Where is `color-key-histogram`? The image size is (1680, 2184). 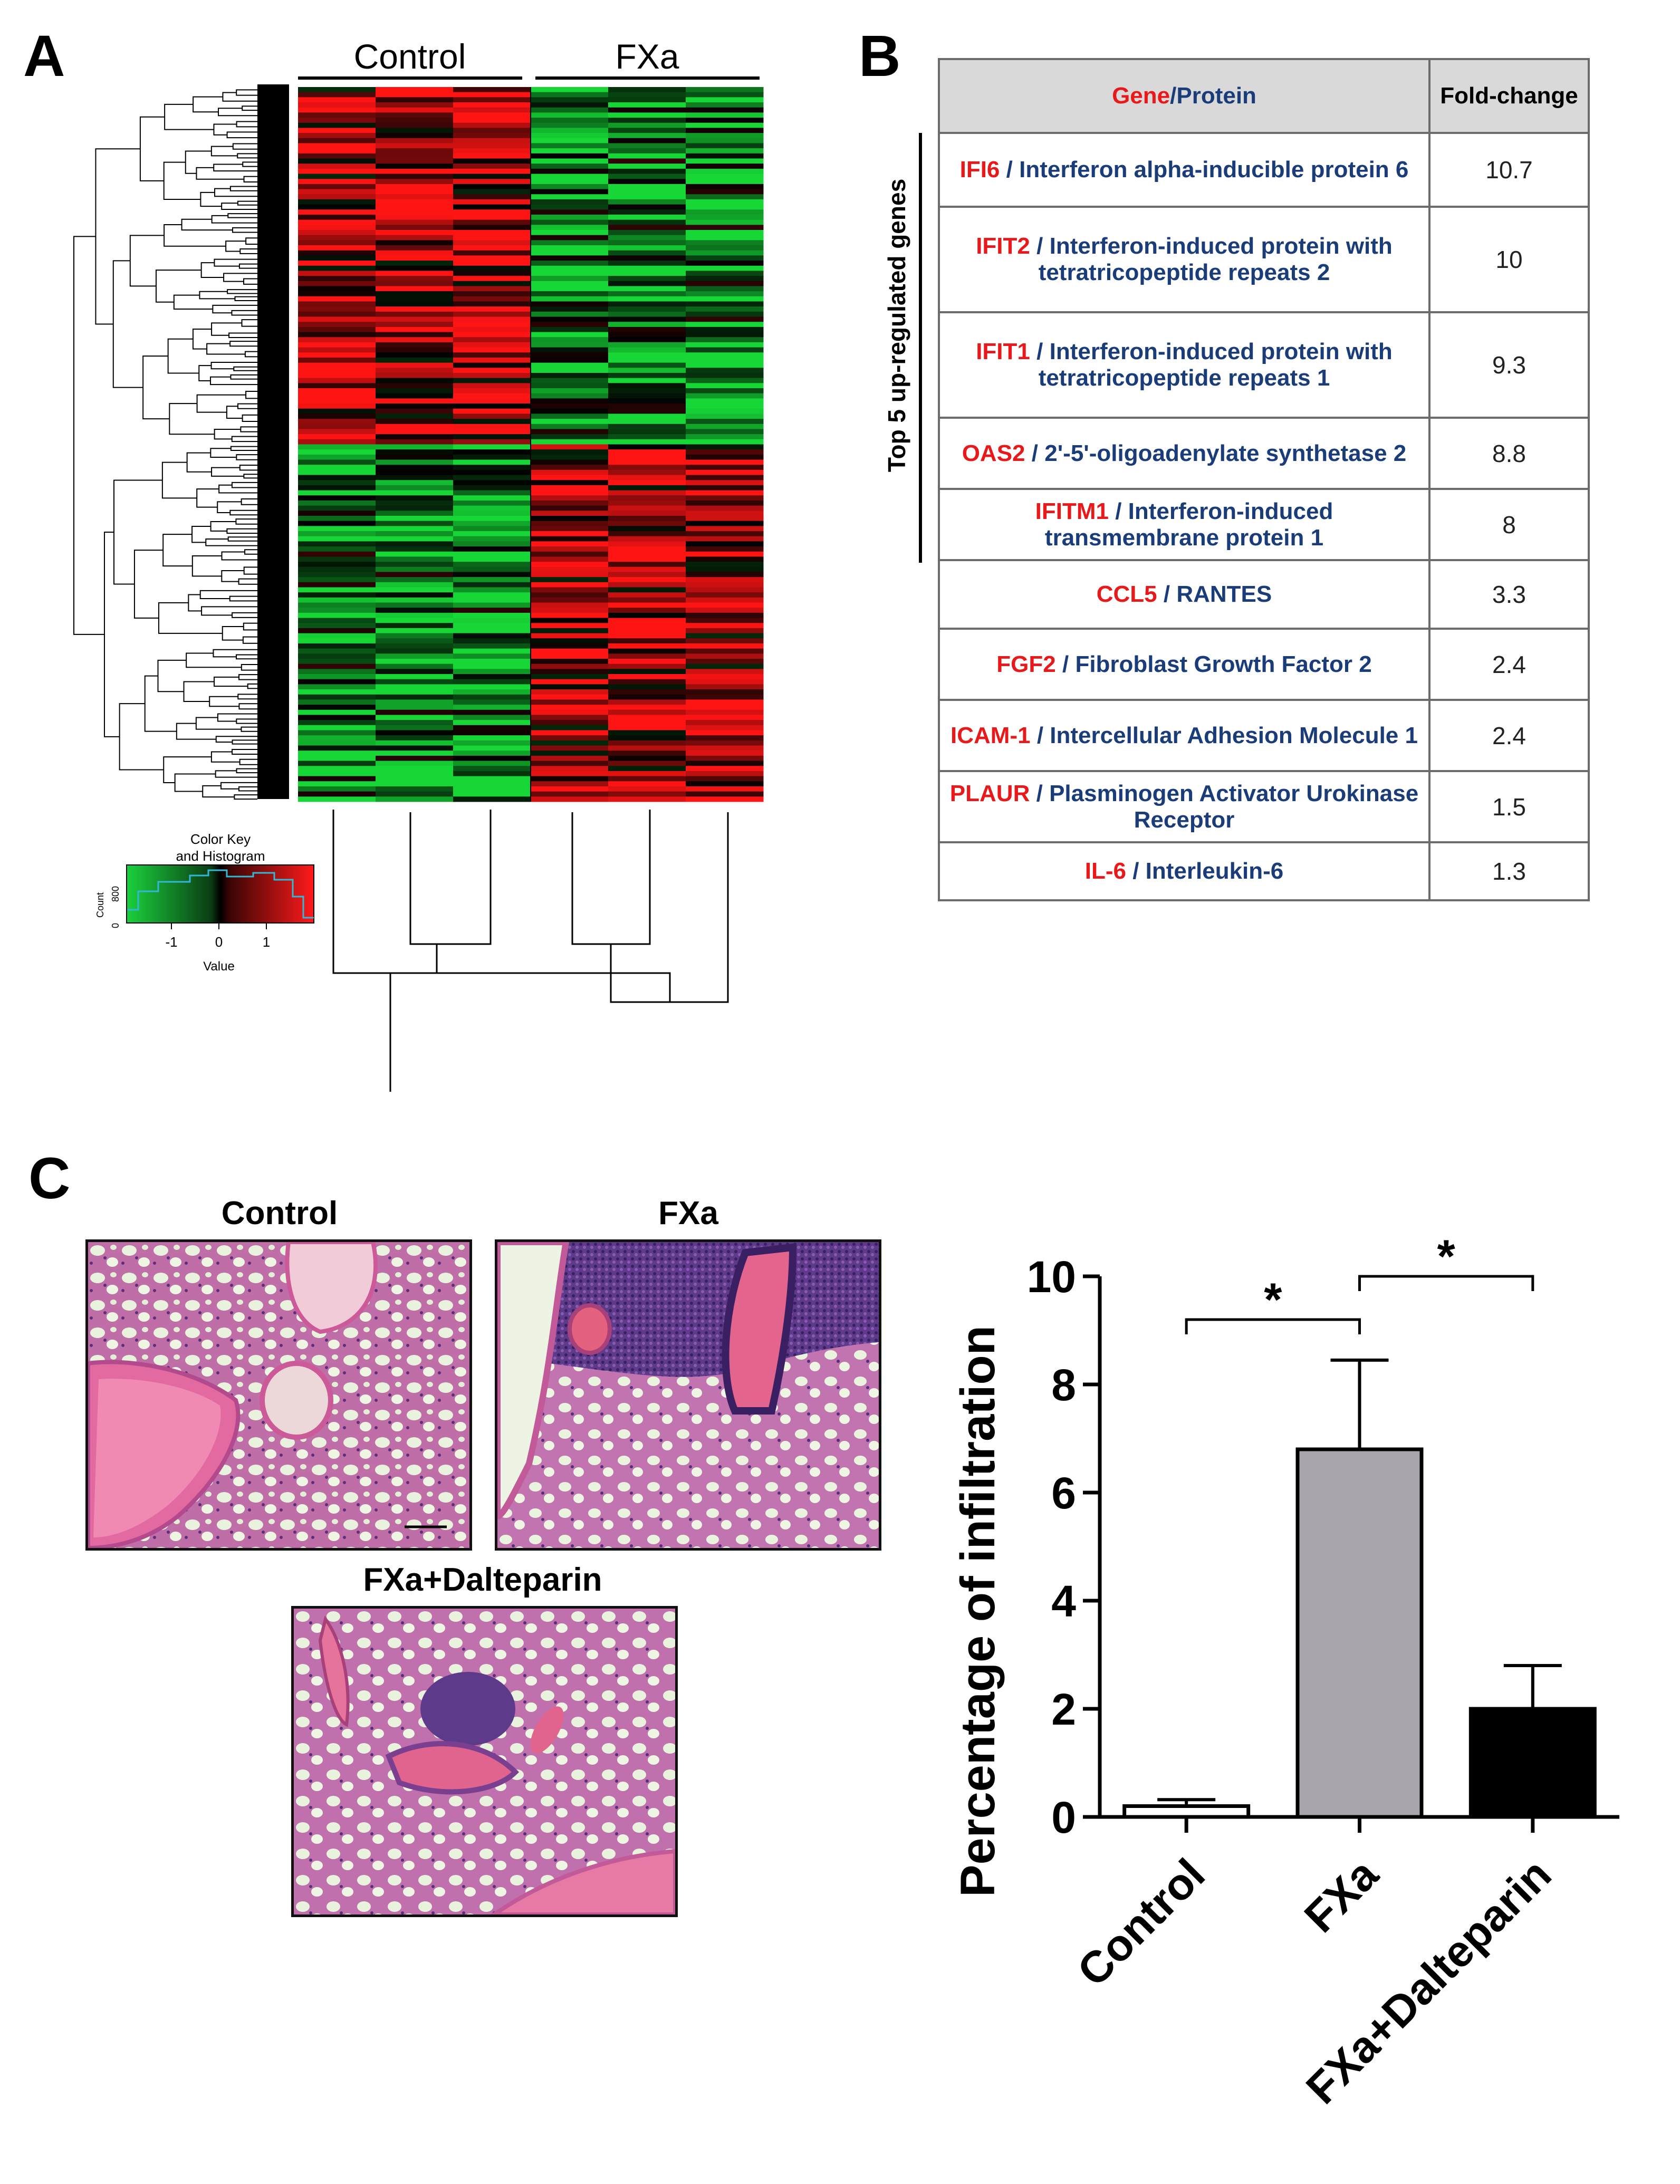
color-key-histogram is located at coordinates (220, 894).